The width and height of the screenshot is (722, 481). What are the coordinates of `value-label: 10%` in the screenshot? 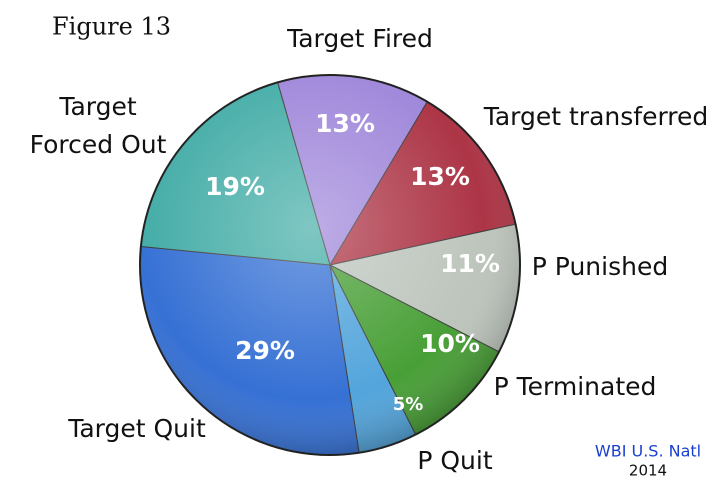 It's located at (450, 343).